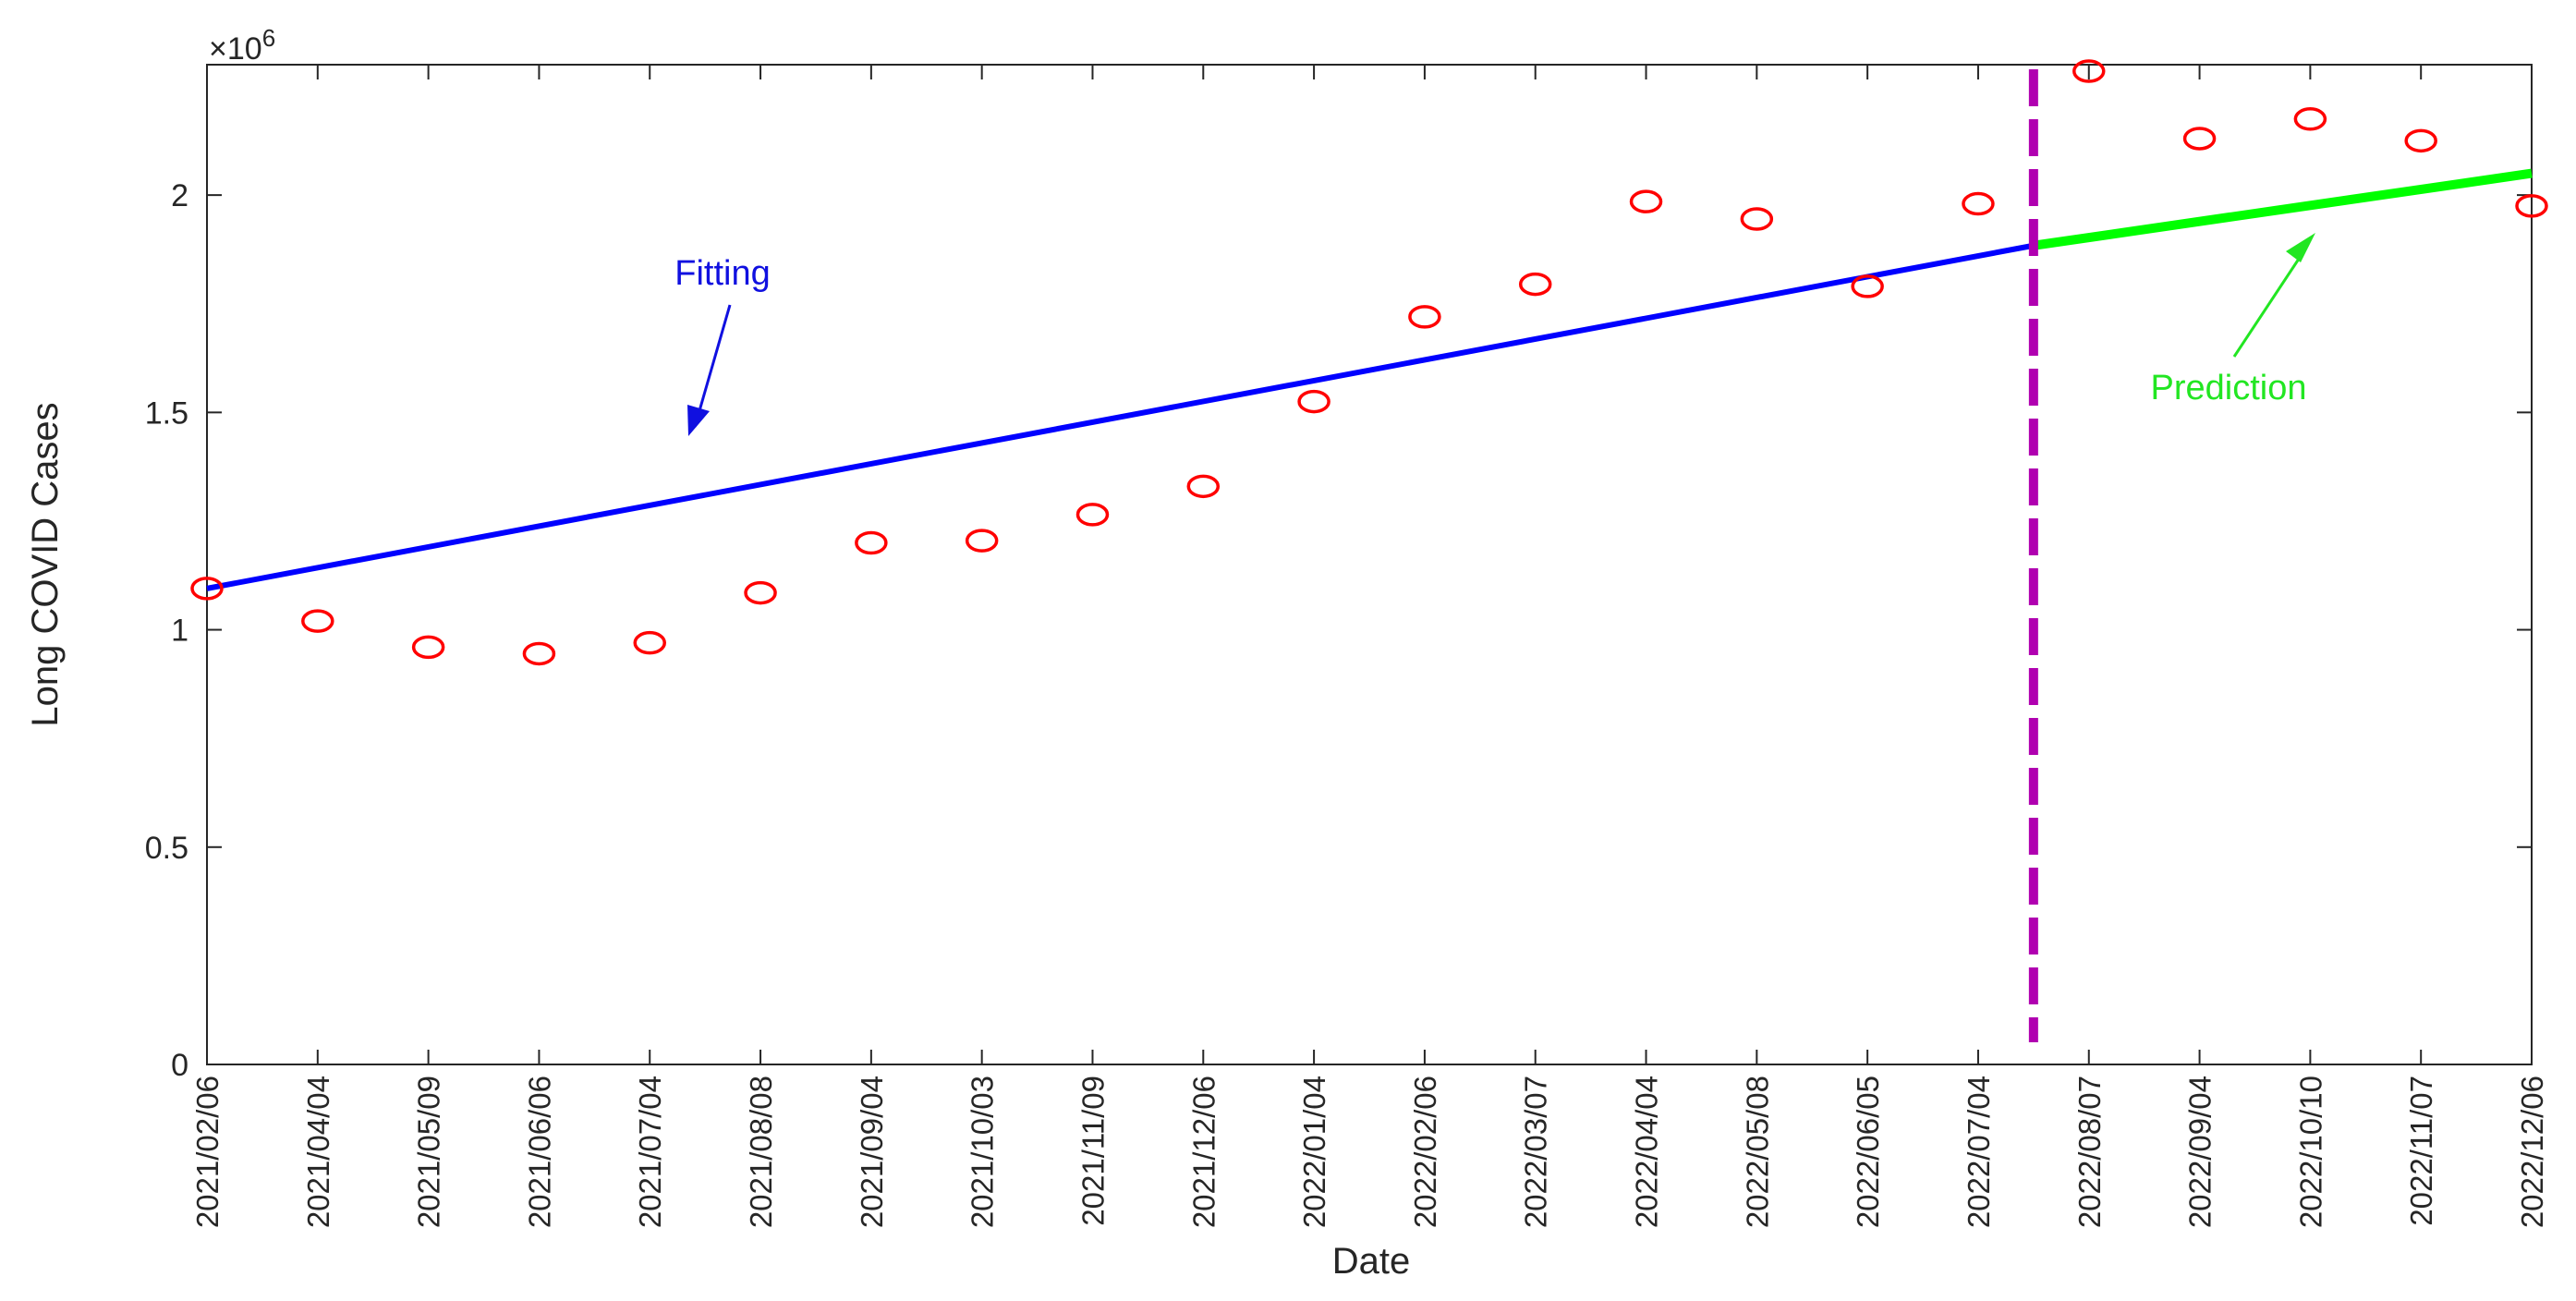 Image resolution: width=2576 pixels, height=1301 pixels. What do you see at coordinates (318, 1152) in the screenshot?
I see `x-tick-label: 2021/04/04` at bounding box center [318, 1152].